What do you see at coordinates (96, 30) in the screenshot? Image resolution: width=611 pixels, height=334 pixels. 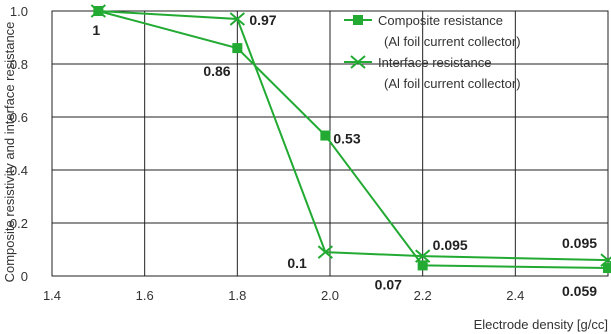 I see `data-label: 1` at bounding box center [96, 30].